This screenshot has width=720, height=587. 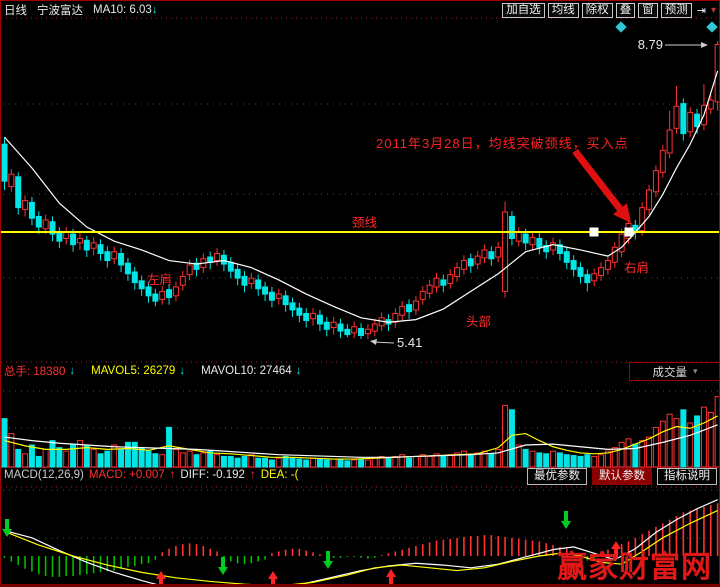 What do you see at coordinates (674, 371) in the screenshot?
I see `volume-indicator-selector: 成交量 ▾` at bounding box center [674, 371].